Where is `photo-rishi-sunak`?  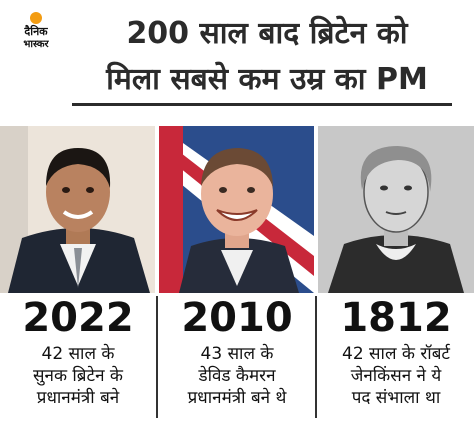
photo-rishi-sunak is located at coordinates (77, 209).